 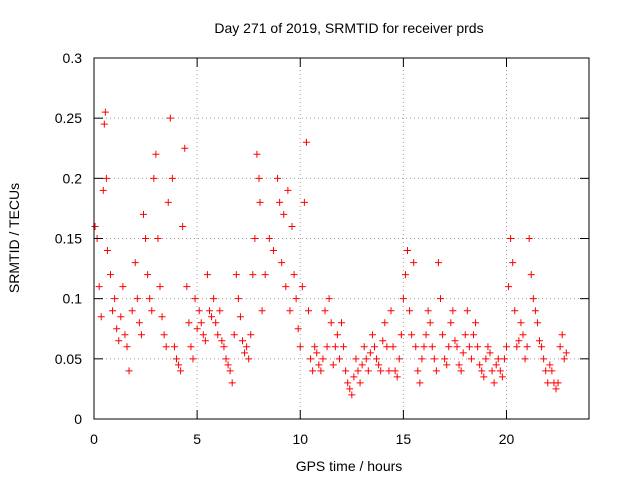 I want to click on x-axis-label: GPS time / hours, so click(x=349, y=466).